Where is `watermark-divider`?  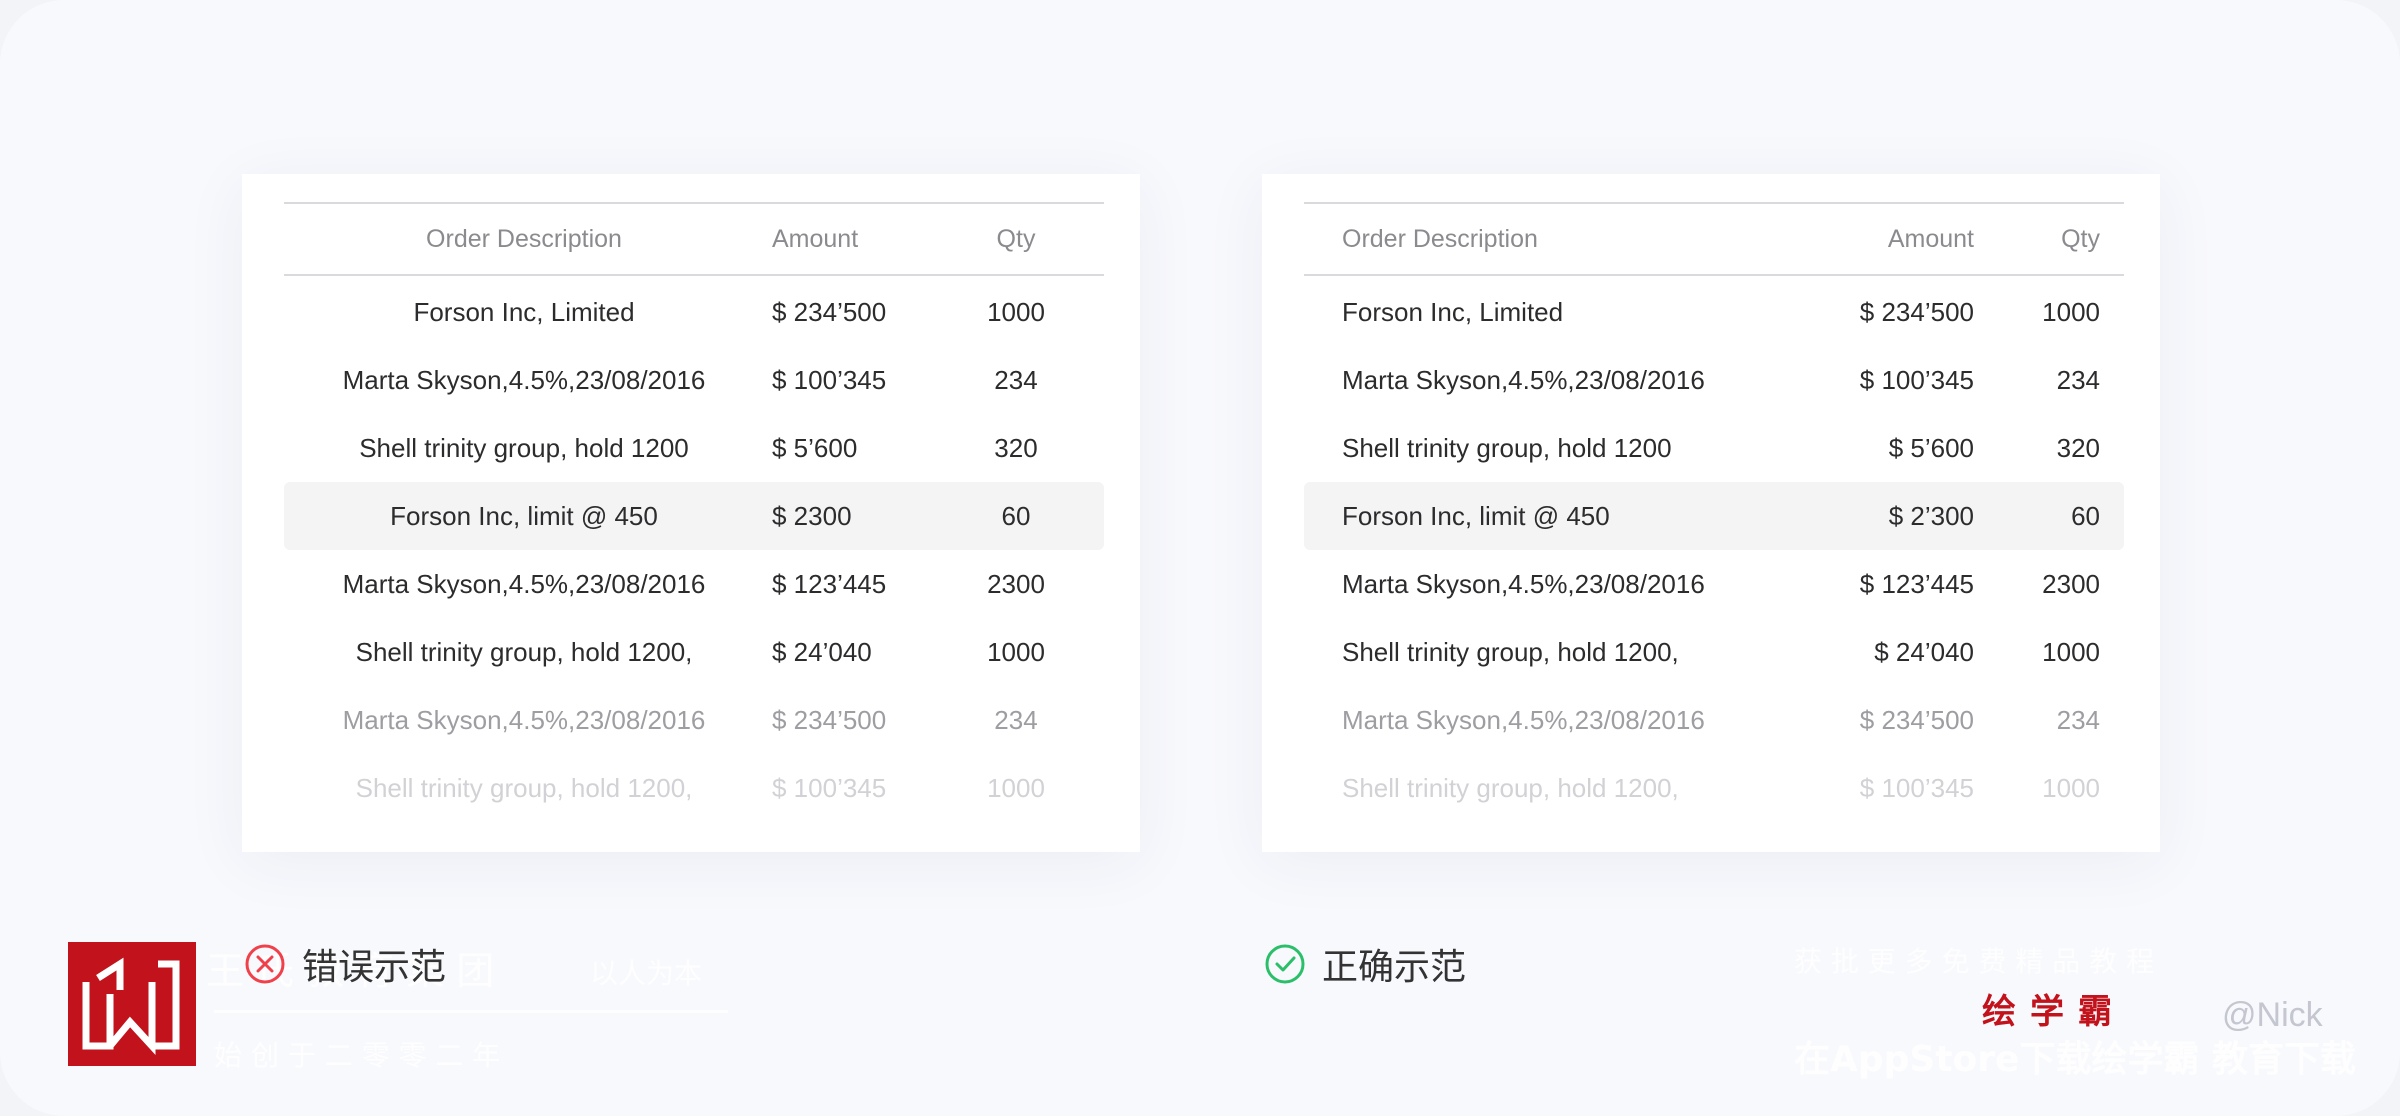 watermark-divider is located at coordinates (471, 1011).